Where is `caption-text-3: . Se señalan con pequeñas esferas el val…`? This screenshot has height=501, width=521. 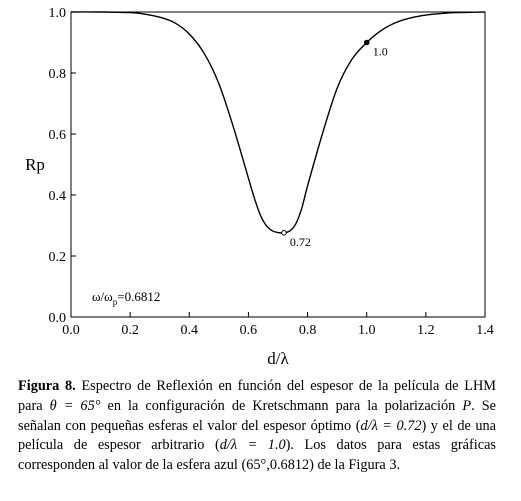 caption-text-3: . Se señalan con pequeñas esferas el val… is located at coordinates (257, 415).